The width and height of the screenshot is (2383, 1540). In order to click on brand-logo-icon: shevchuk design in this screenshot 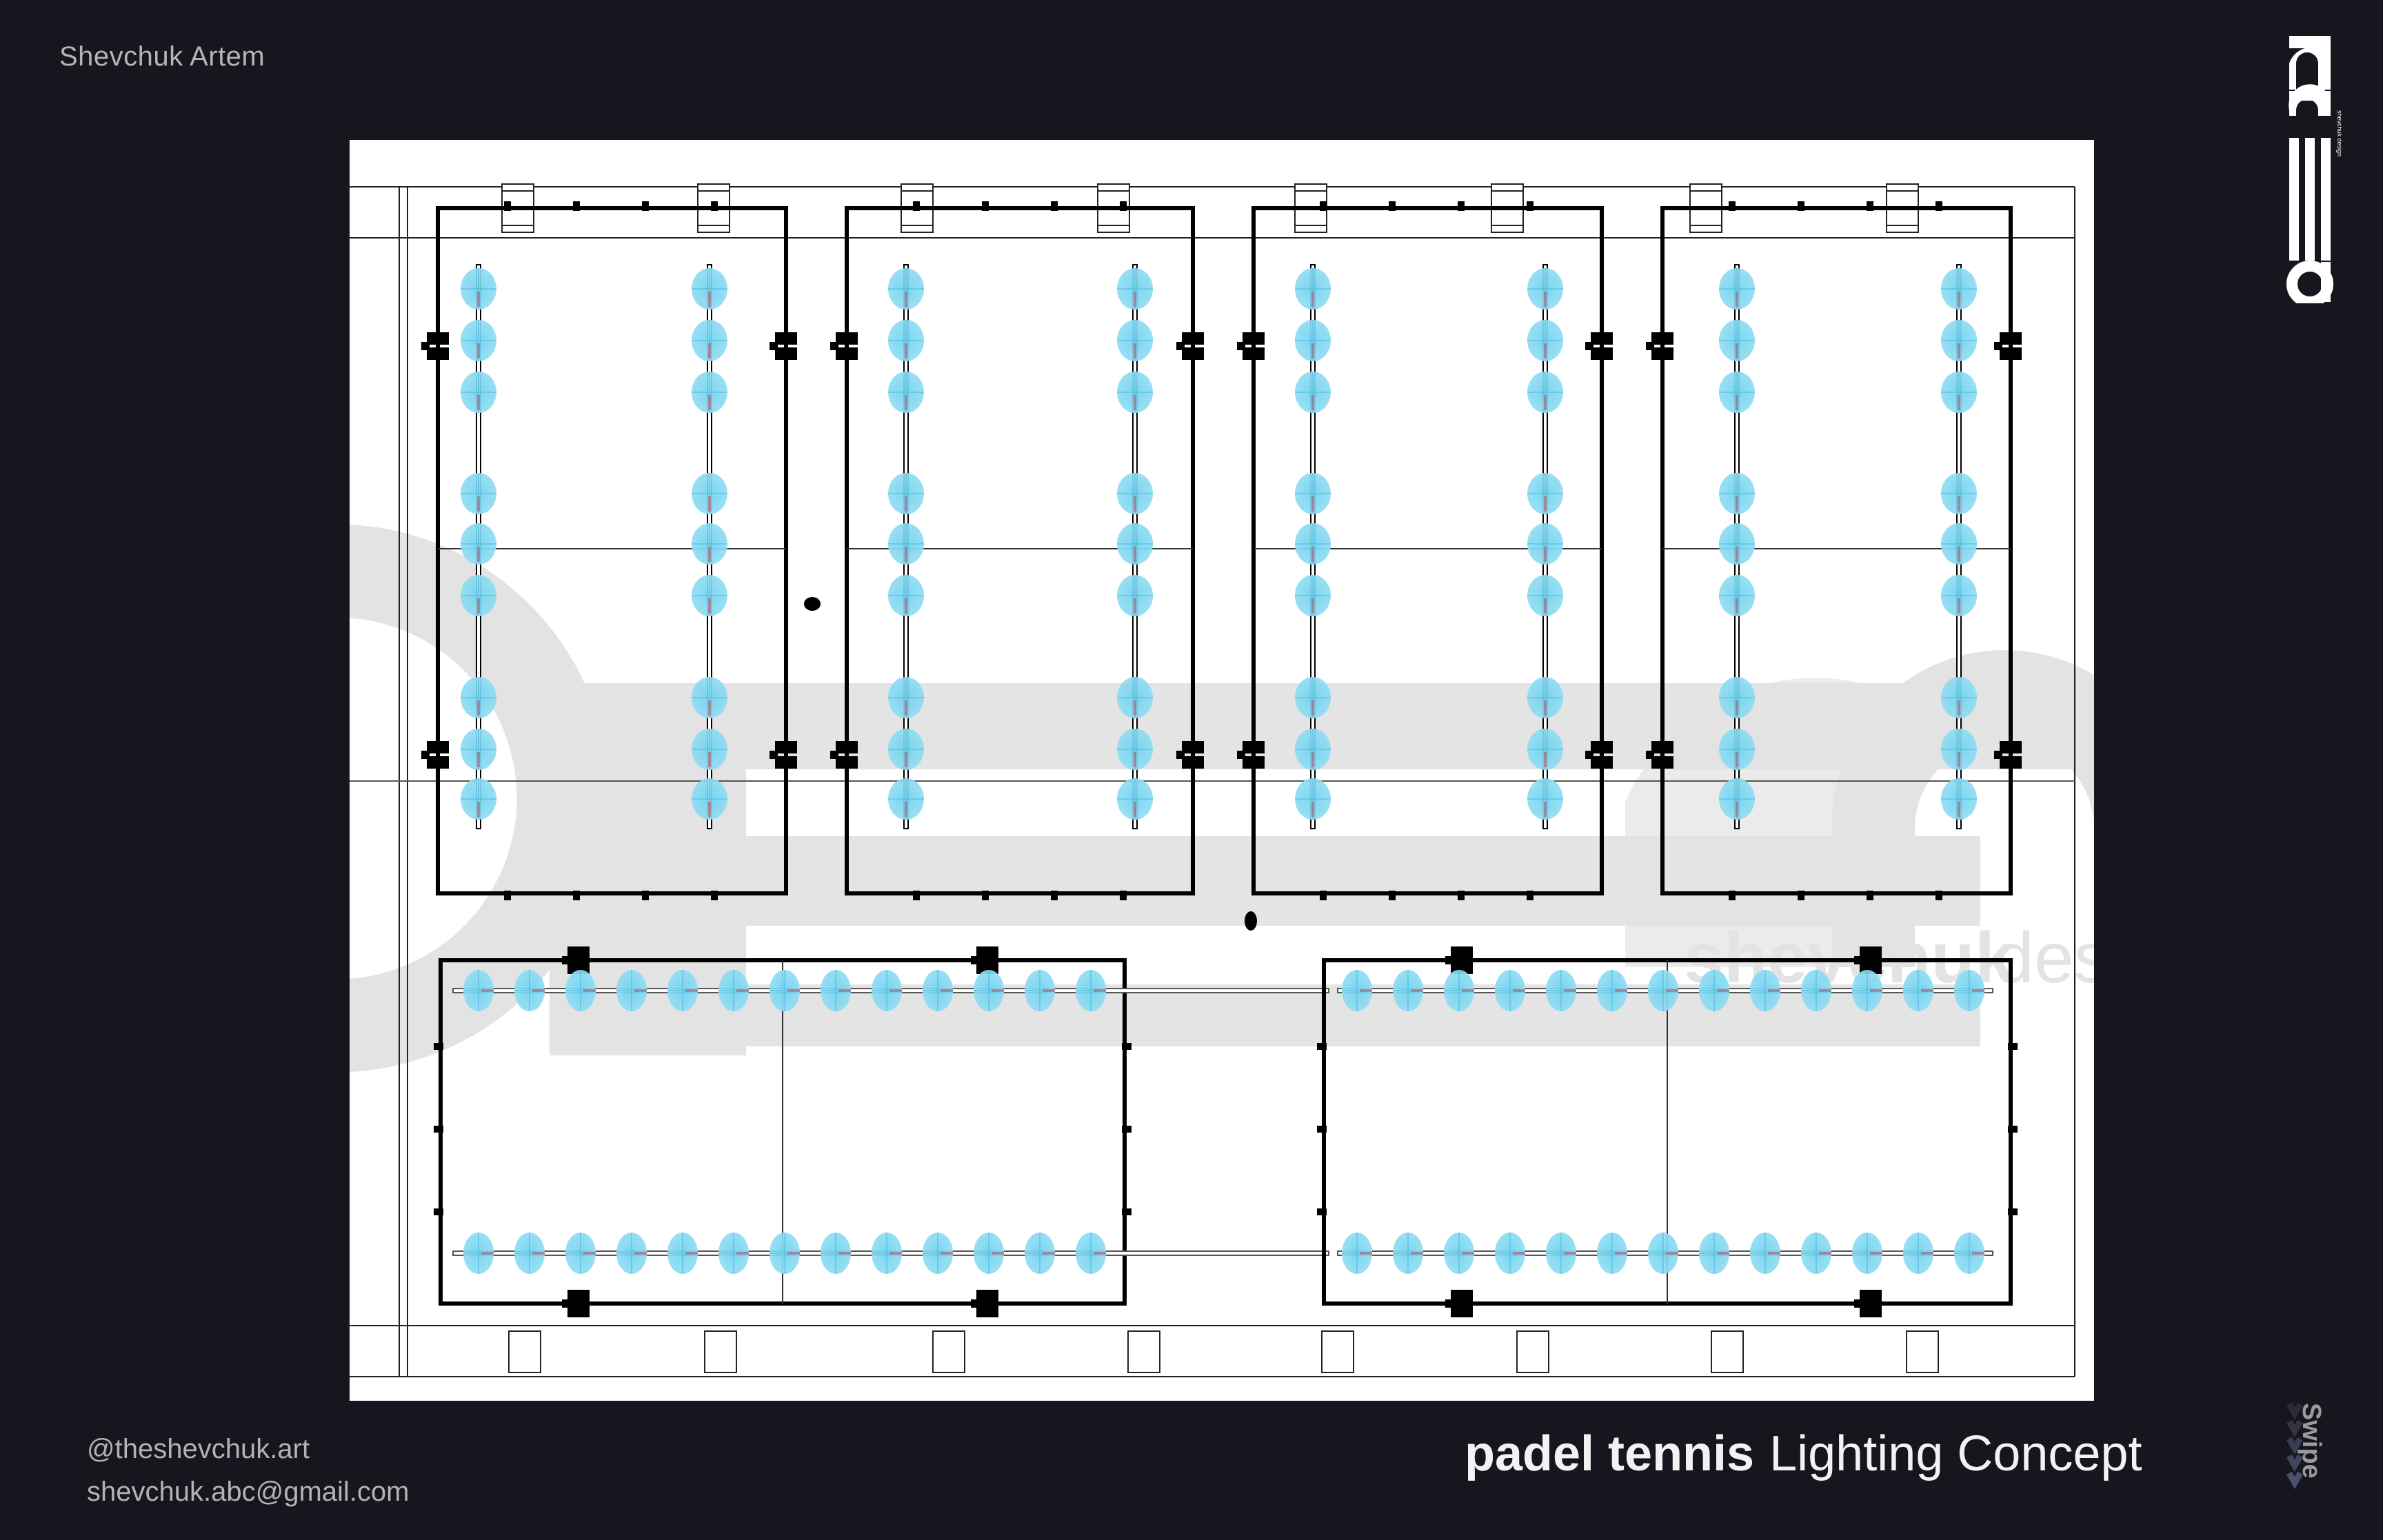, I will do `click(2314, 170)`.